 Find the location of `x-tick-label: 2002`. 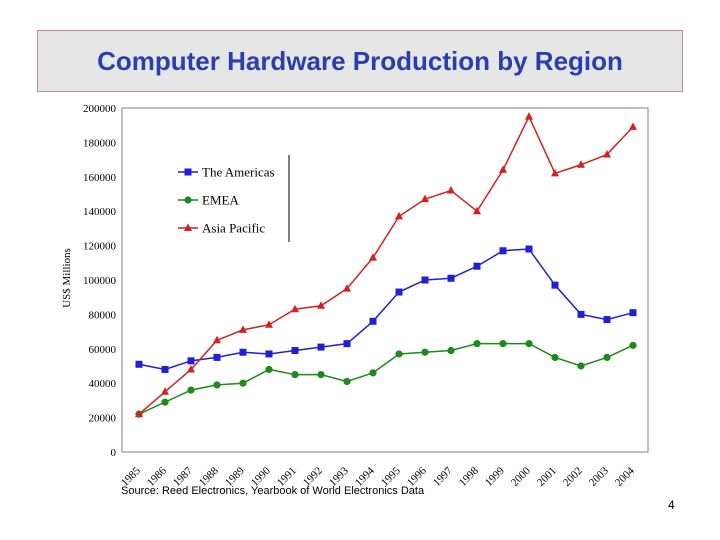

x-tick-label: 2002 is located at coordinates (573, 477).